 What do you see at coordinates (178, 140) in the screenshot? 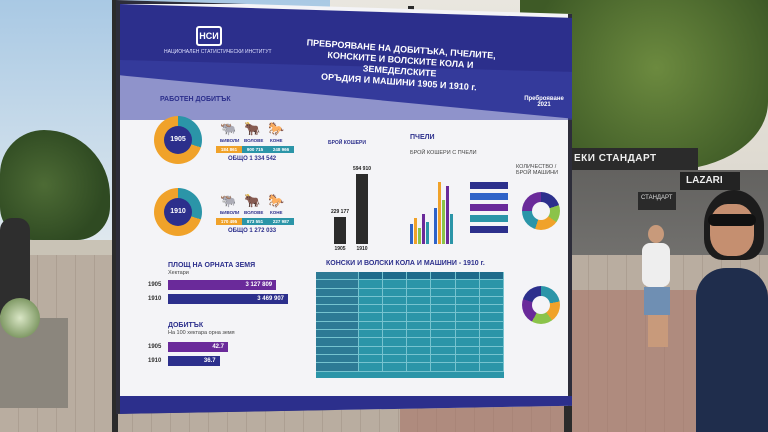
I see `donut-1905-label: 1905` at bounding box center [178, 140].